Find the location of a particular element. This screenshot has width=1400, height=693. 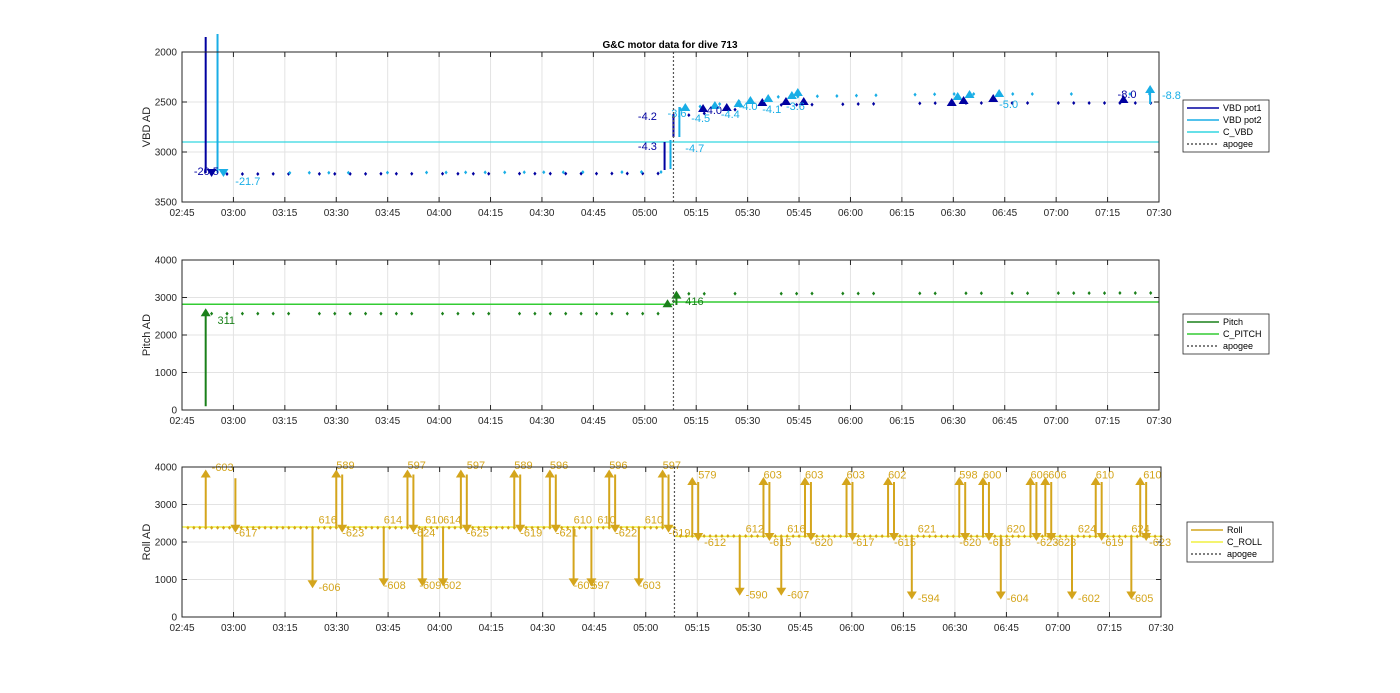

x-tick-label: 07:15 is located at coordinates (1107, 213).